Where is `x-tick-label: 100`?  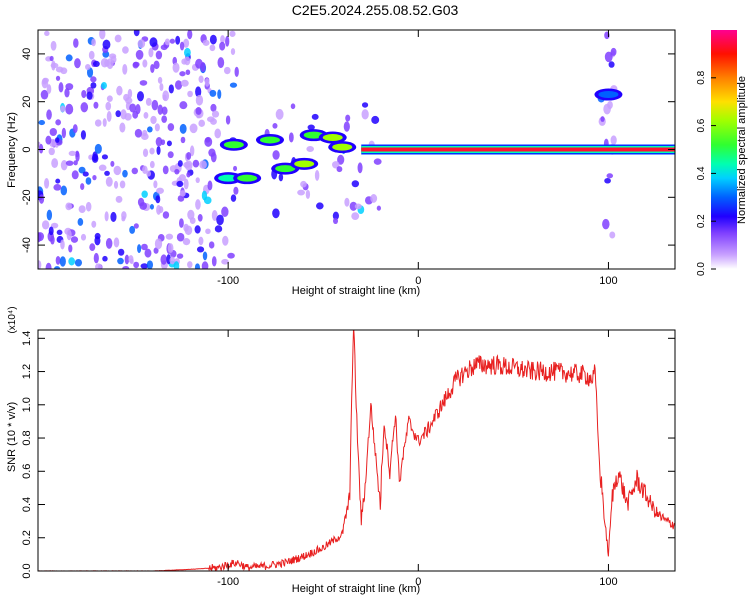
x-tick-label: 100 is located at coordinates (608, 582).